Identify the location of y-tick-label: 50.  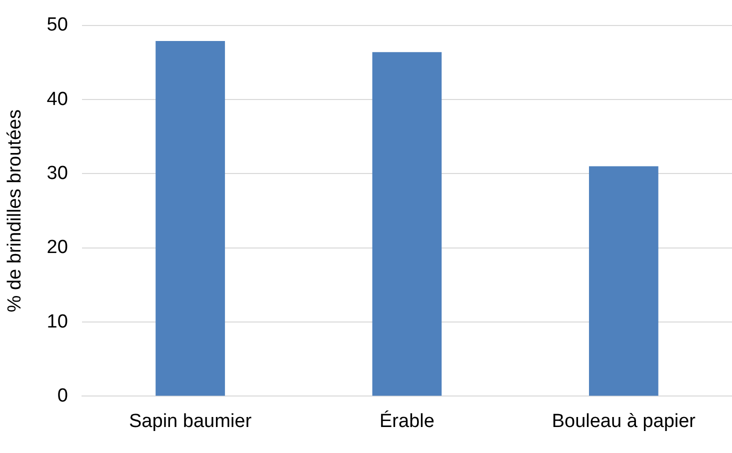
(57, 25).